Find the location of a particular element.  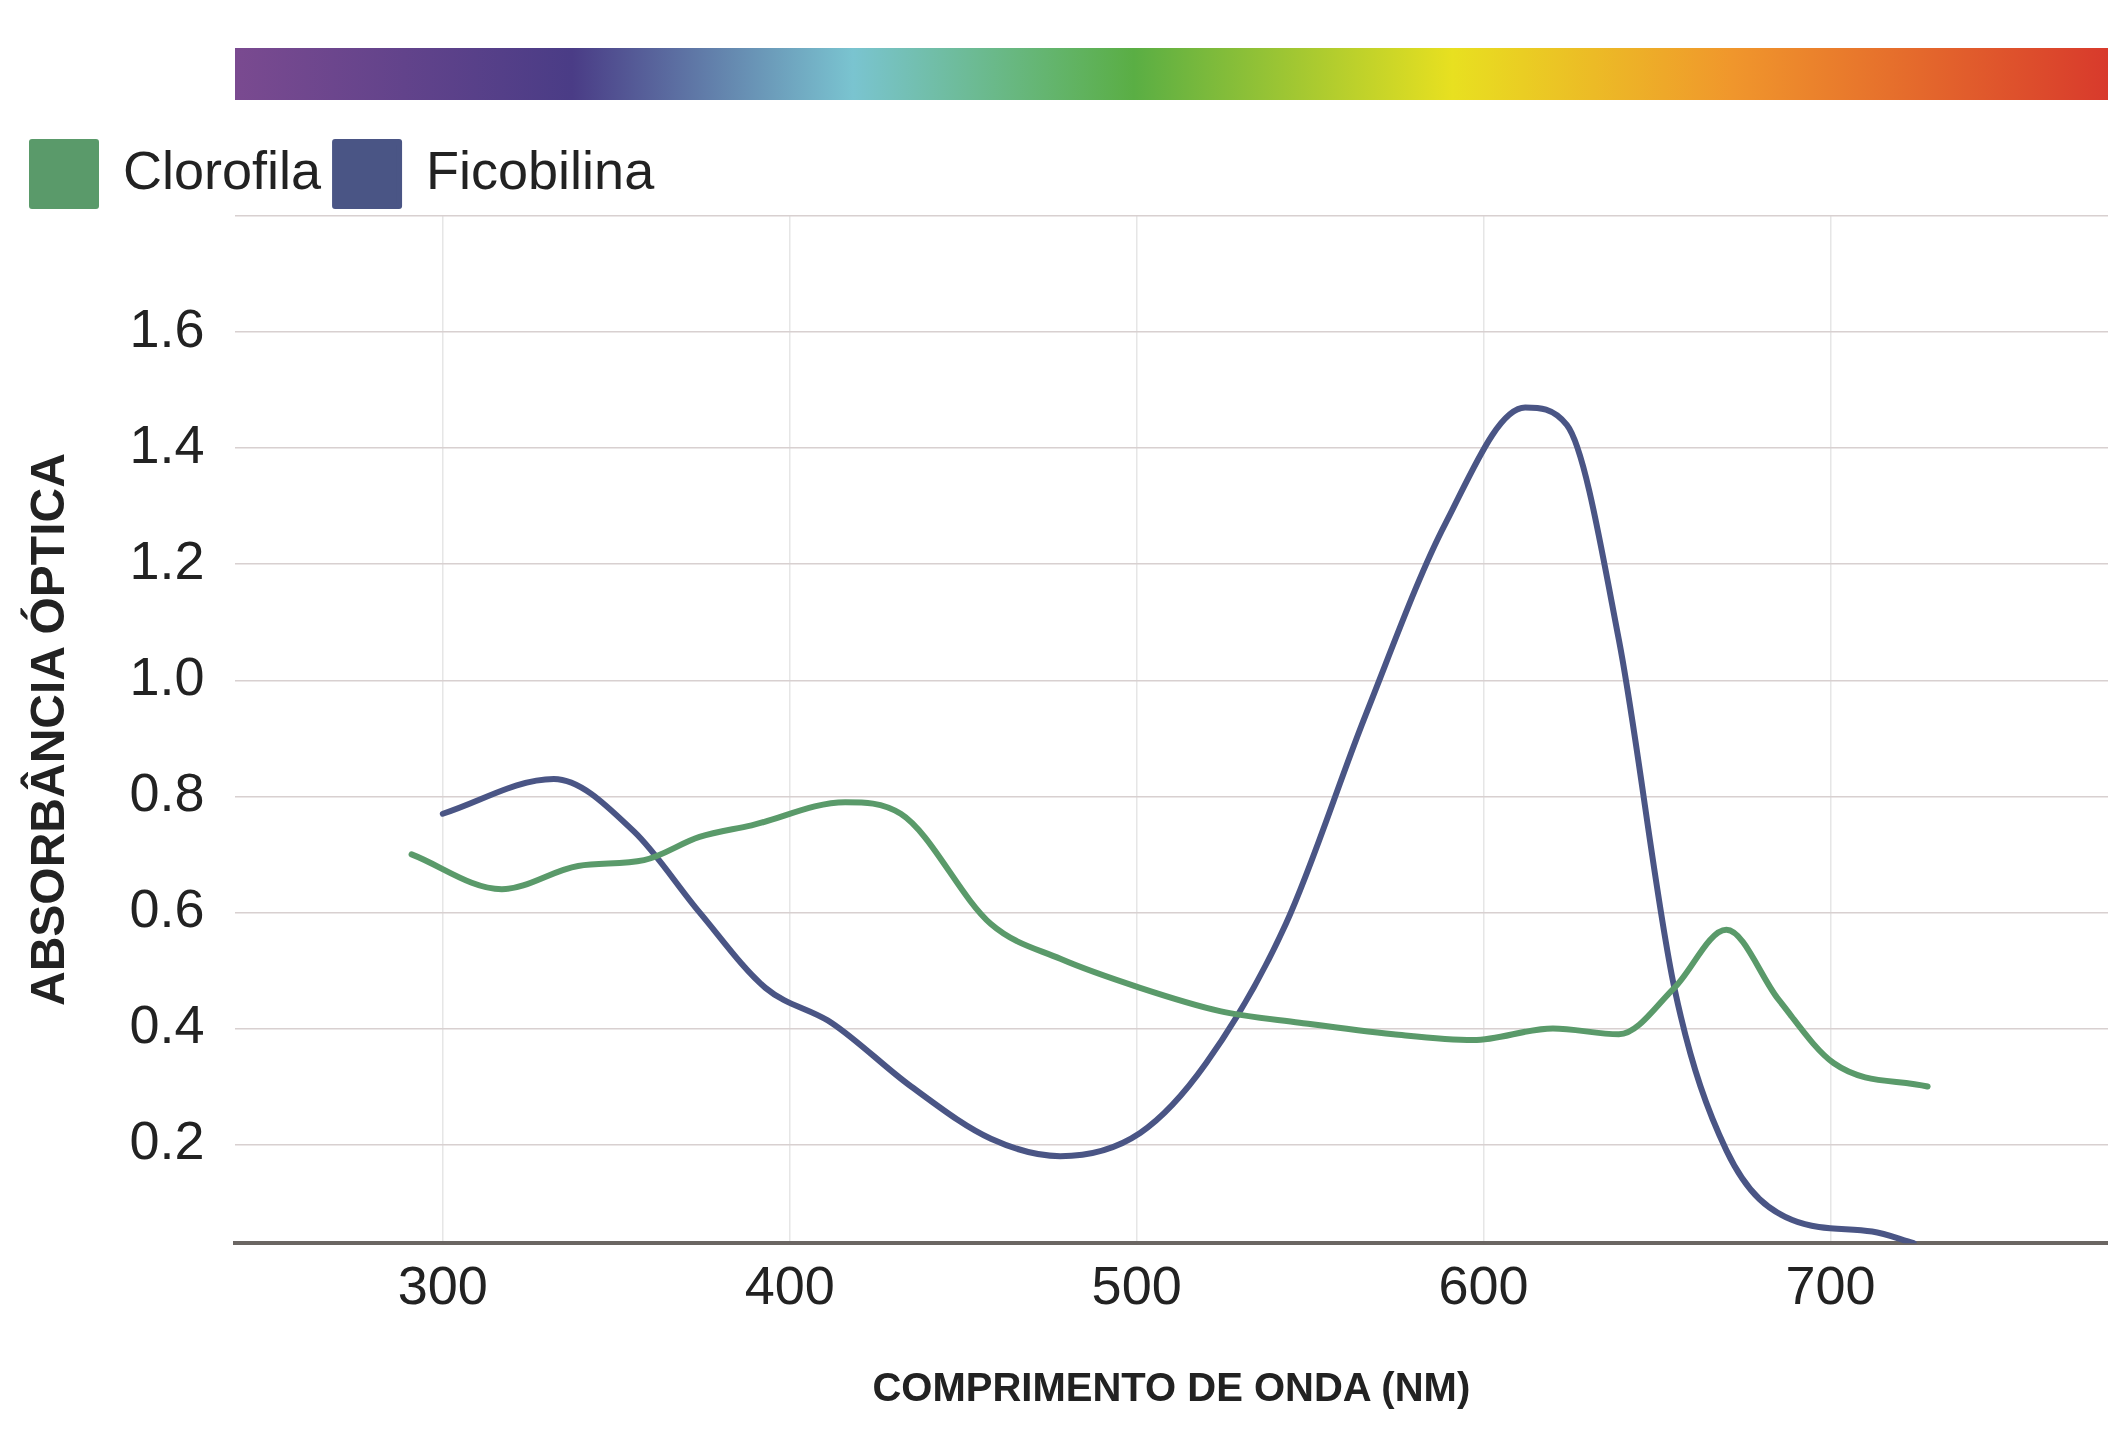

y-tick-label: 1.4 is located at coordinates (167, 444).